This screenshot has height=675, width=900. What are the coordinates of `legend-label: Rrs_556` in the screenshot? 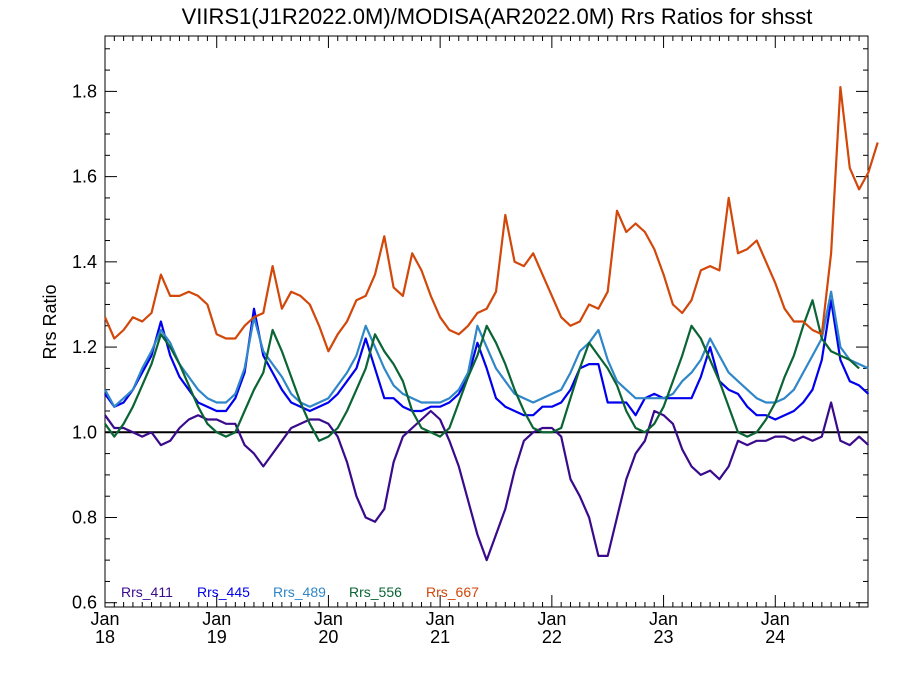 It's located at (375, 592).